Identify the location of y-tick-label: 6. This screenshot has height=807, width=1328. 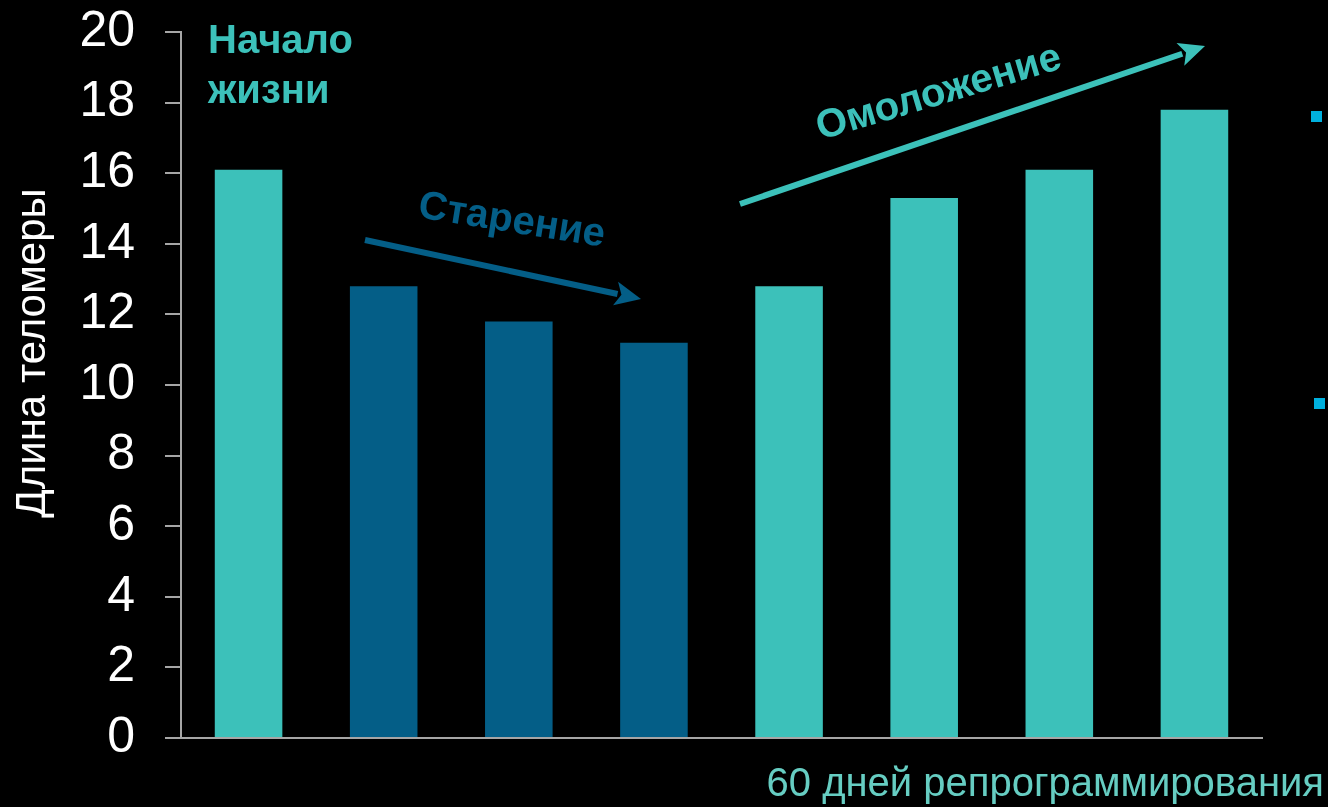
(121, 522).